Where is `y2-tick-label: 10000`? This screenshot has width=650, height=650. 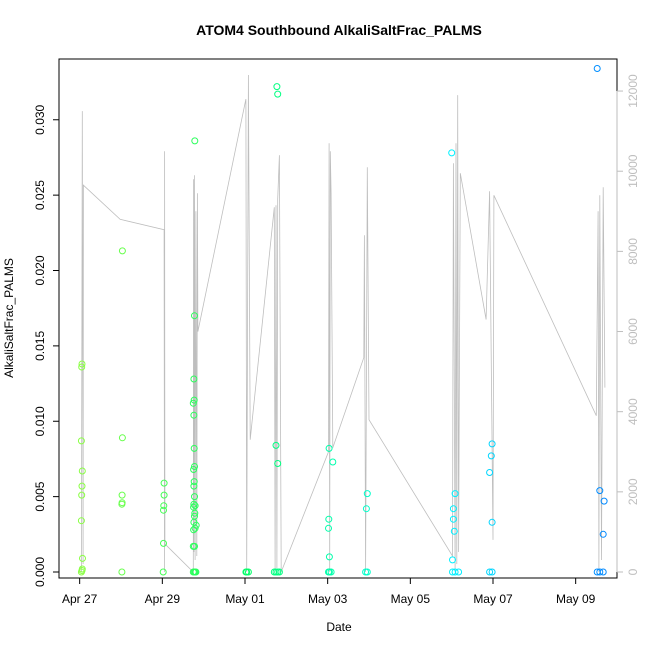 y2-tick-label: 10000 is located at coordinates (633, 171).